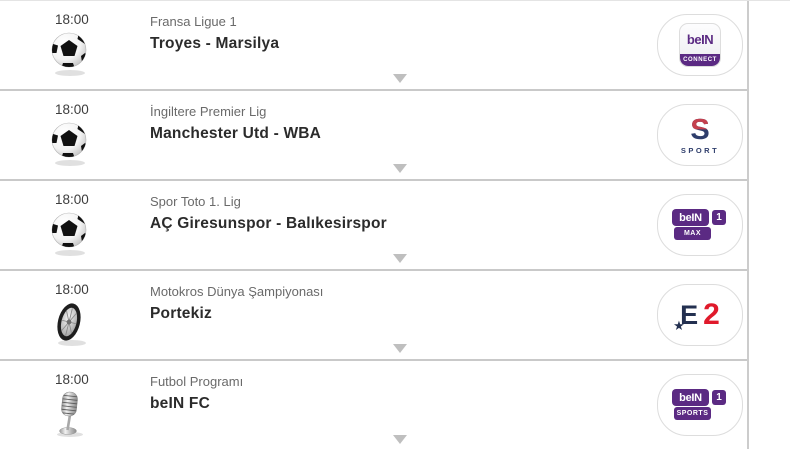  Describe the element at coordinates (70, 413) in the screenshot. I see `microphone-icon` at that location.